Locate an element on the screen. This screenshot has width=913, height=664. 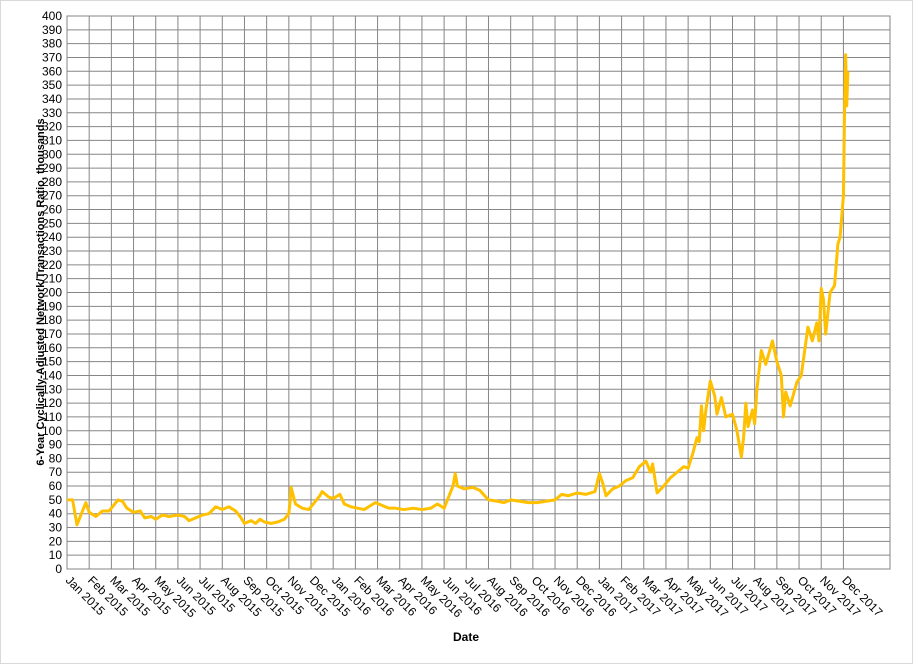
y-tick-label: 0 is located at coordinates (58, 569).